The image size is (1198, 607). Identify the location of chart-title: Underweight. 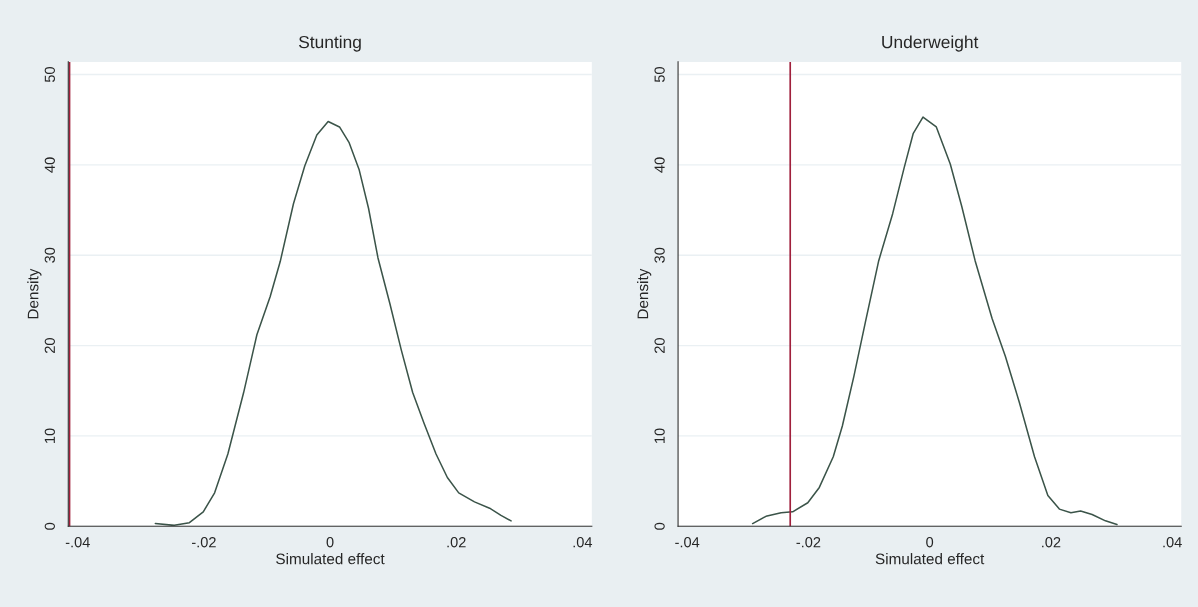
(930, 43).